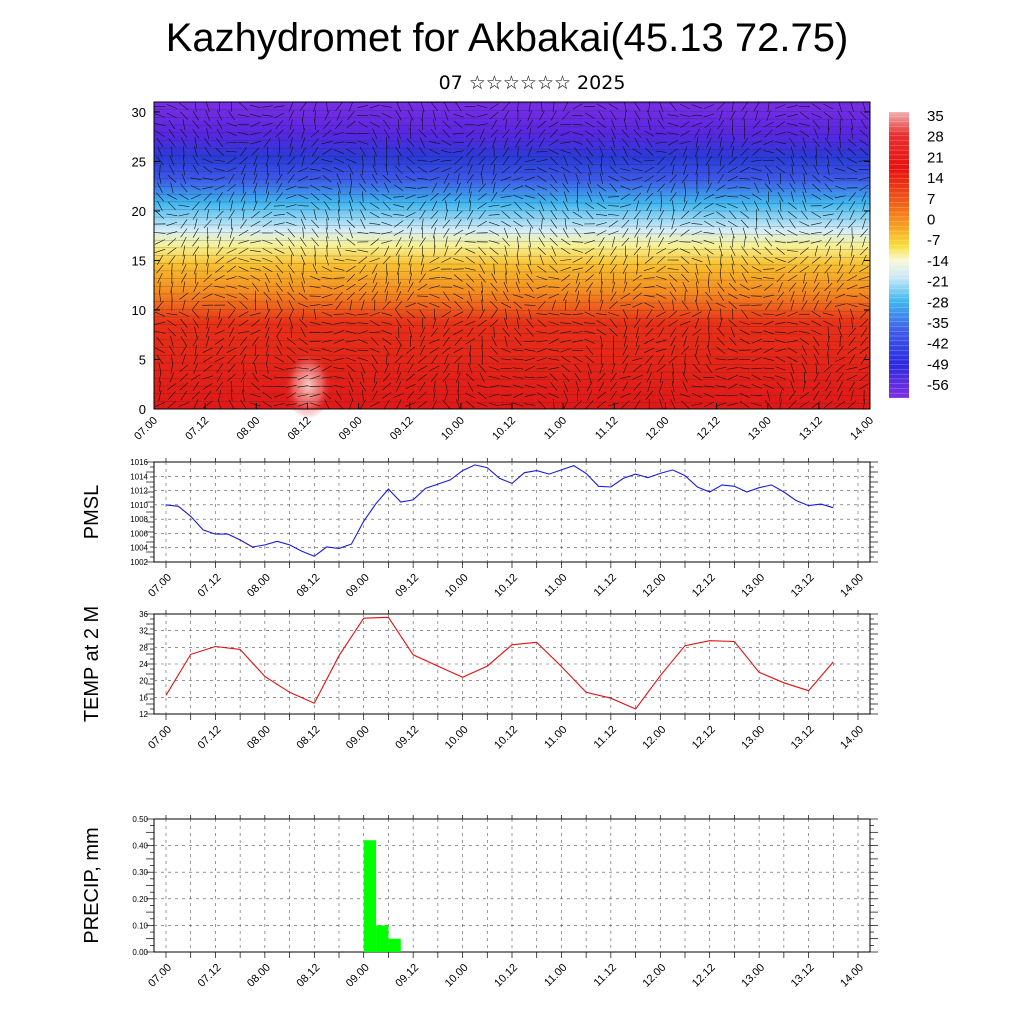 This screenshot has height=1024, width=1024. I want to click on colorbar-label: 0, so click(931, 220).